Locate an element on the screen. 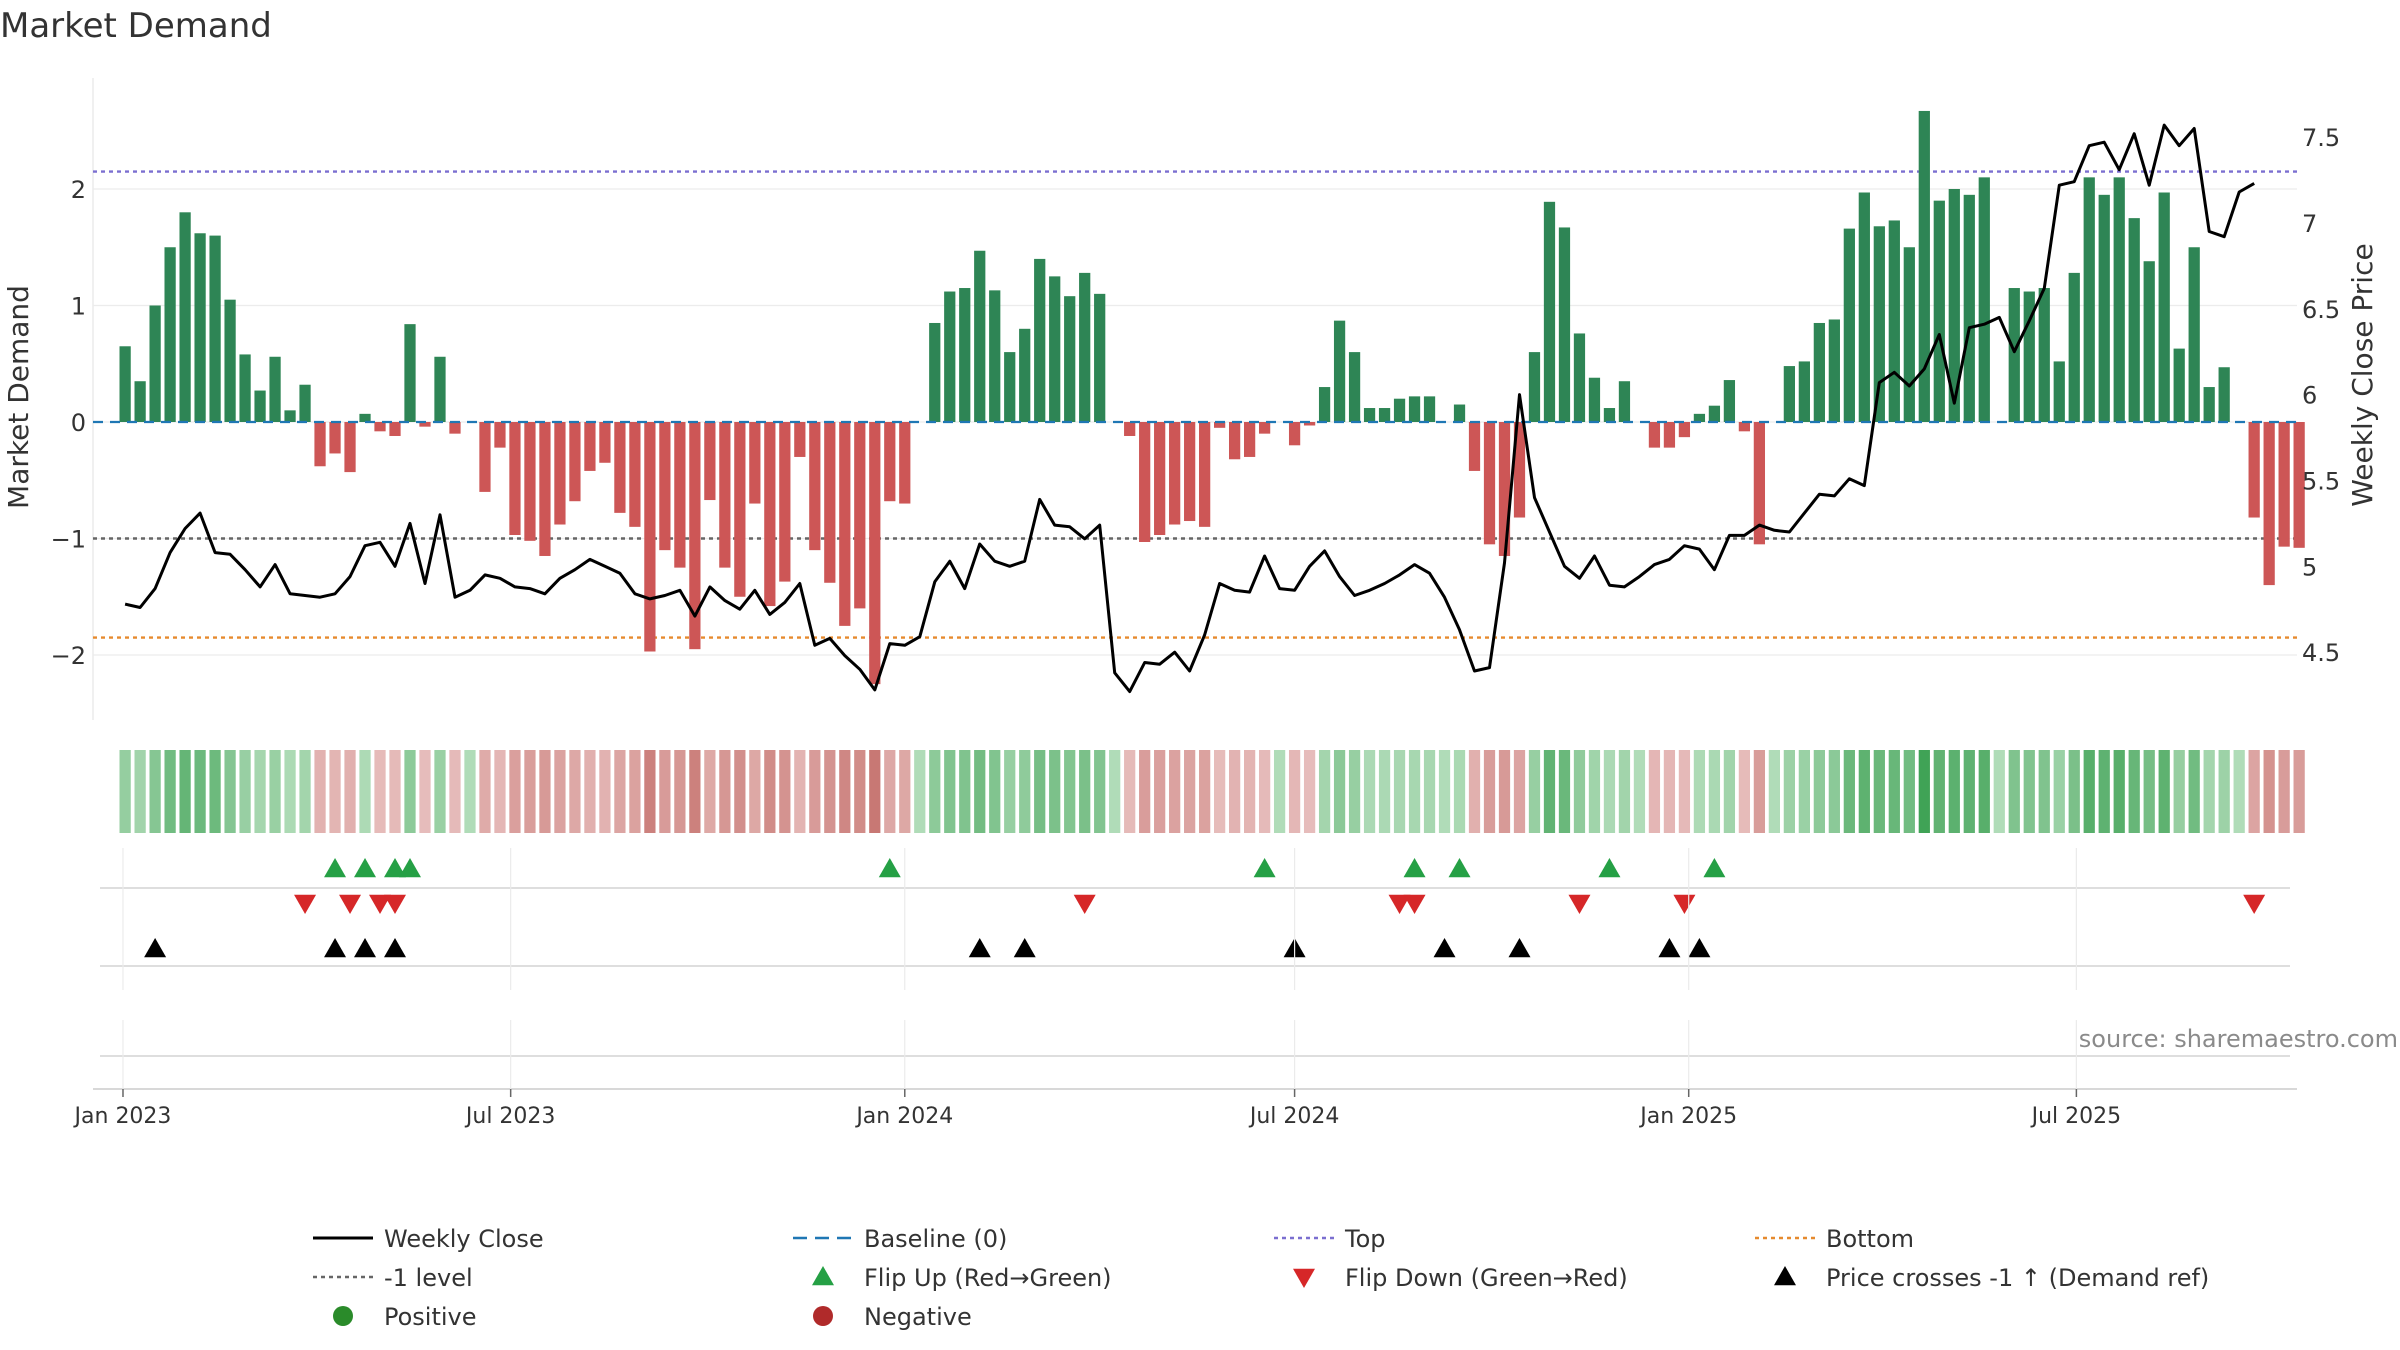  legend-label: Price crosses -1 ↑ (Demand ref) is located at coordinates (2017, 1278).